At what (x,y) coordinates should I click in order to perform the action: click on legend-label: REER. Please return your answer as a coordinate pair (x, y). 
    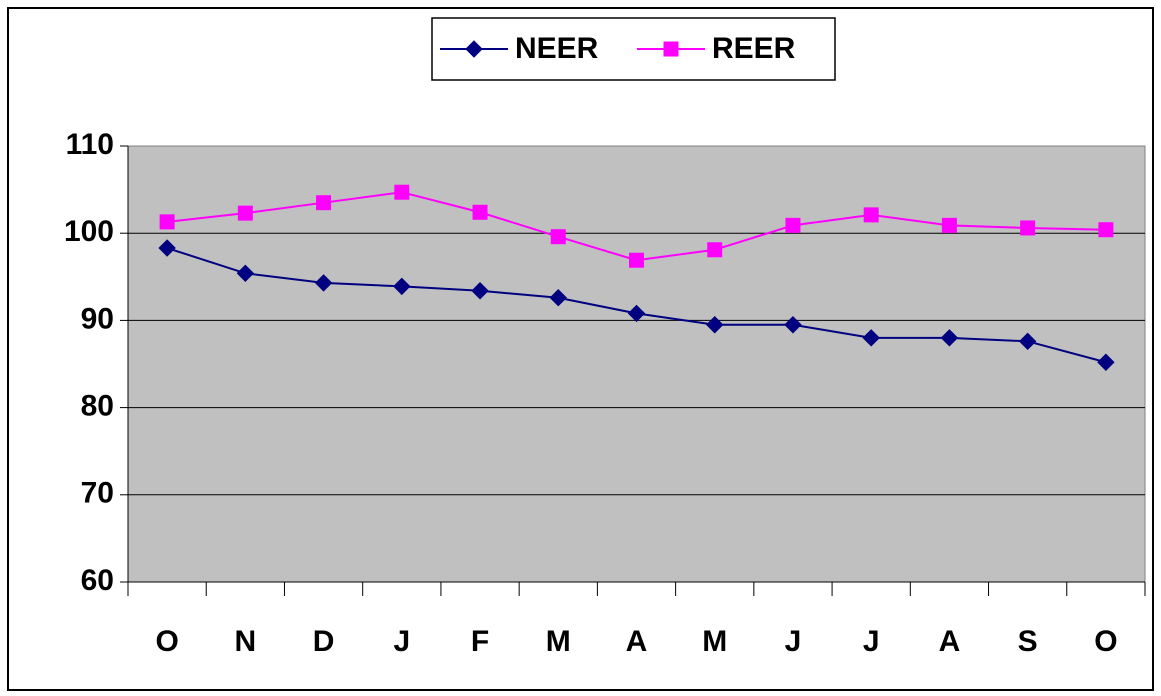
    Looking at the image, I should click on (754, 48).